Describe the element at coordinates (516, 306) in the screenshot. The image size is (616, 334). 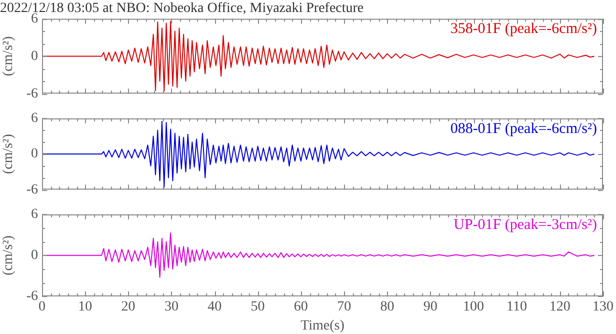
I see `x-tick-label: 110` at that location.